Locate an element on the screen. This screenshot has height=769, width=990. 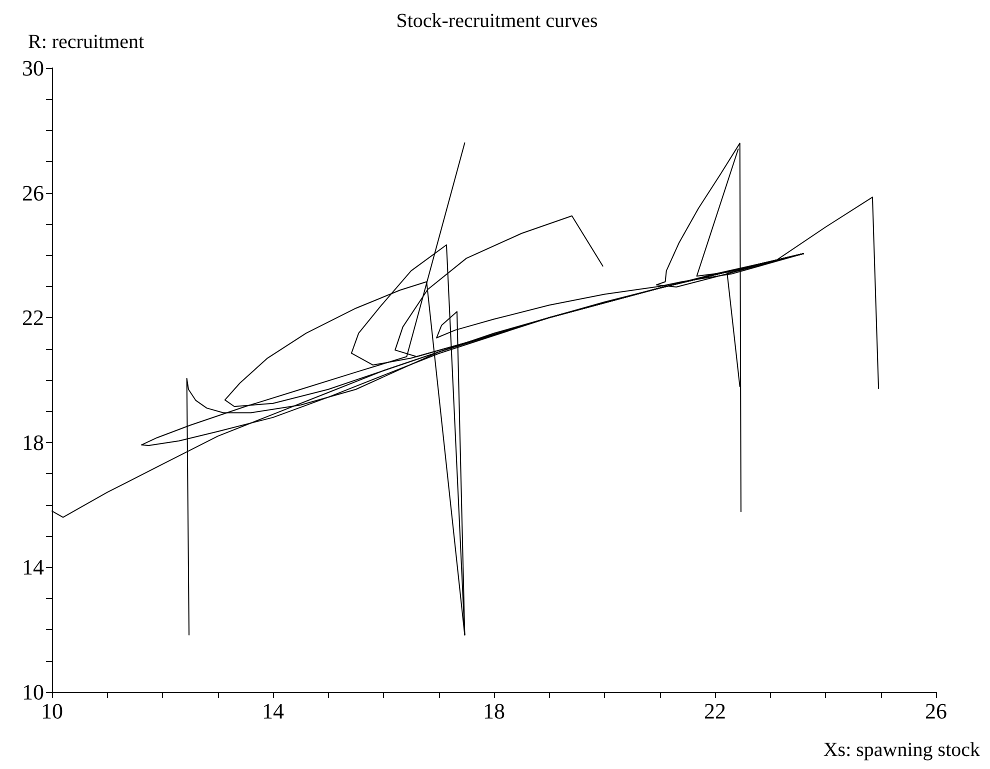
y-tick-label: 26 is located at coordinates (33, 193).